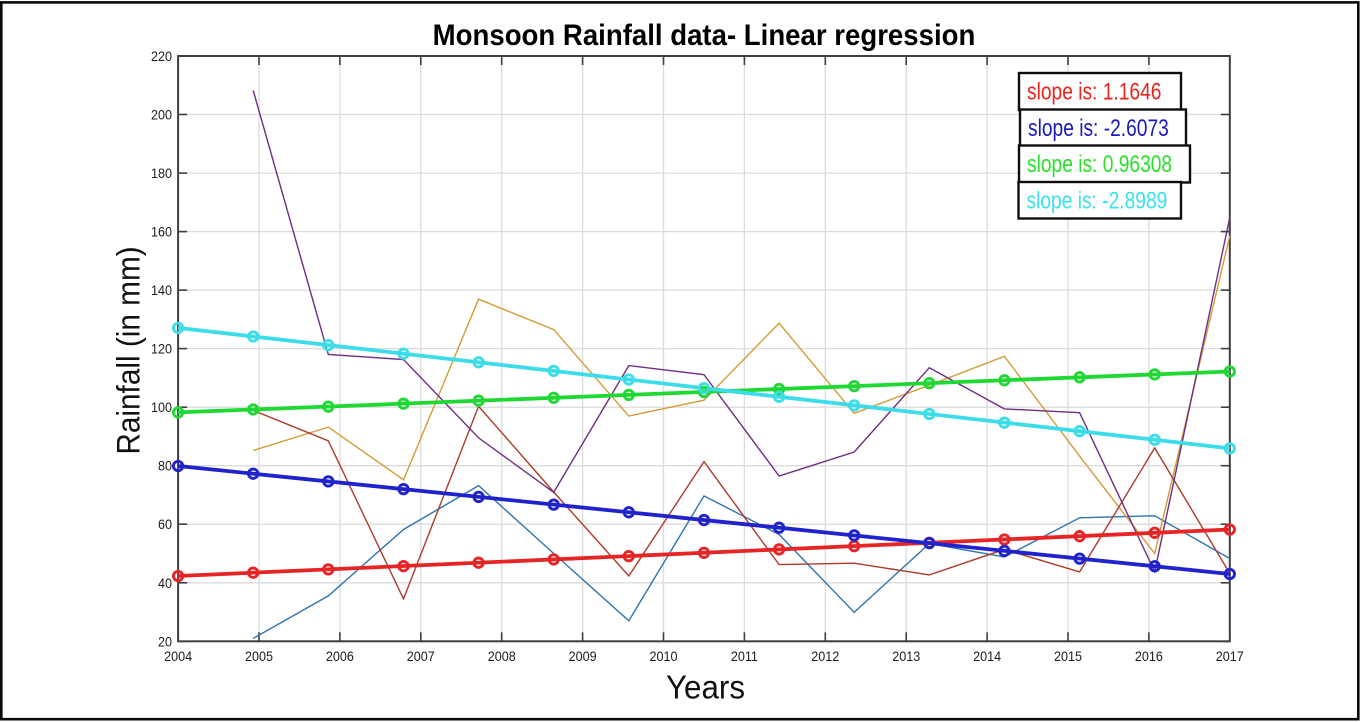  I want to click on svg-text: Rainfall (in mm), so click(129, 350).